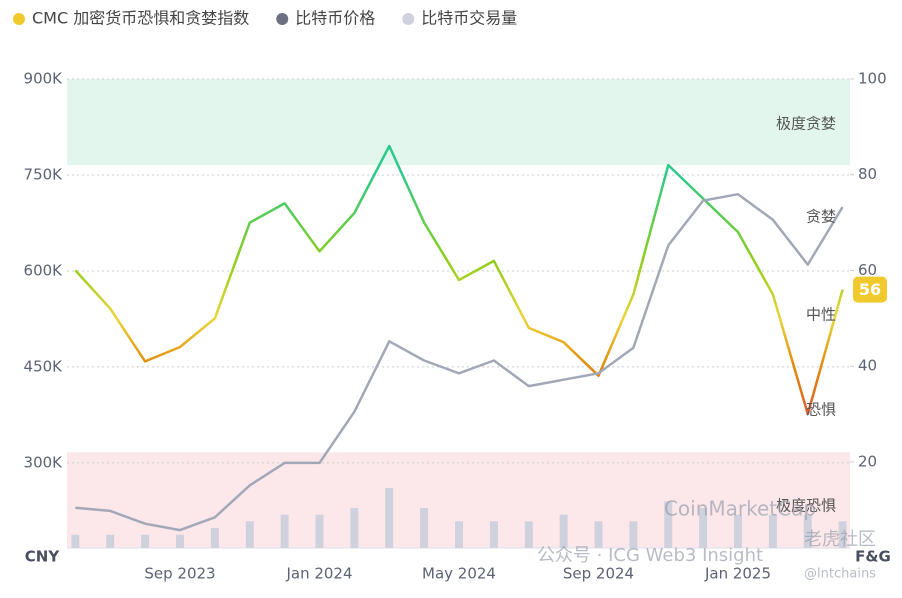 The image size is (902, 598). Describe the element at coordinates (179, 574) in the screenshot. I see `x-tick-label: Sep 2023` at that location.